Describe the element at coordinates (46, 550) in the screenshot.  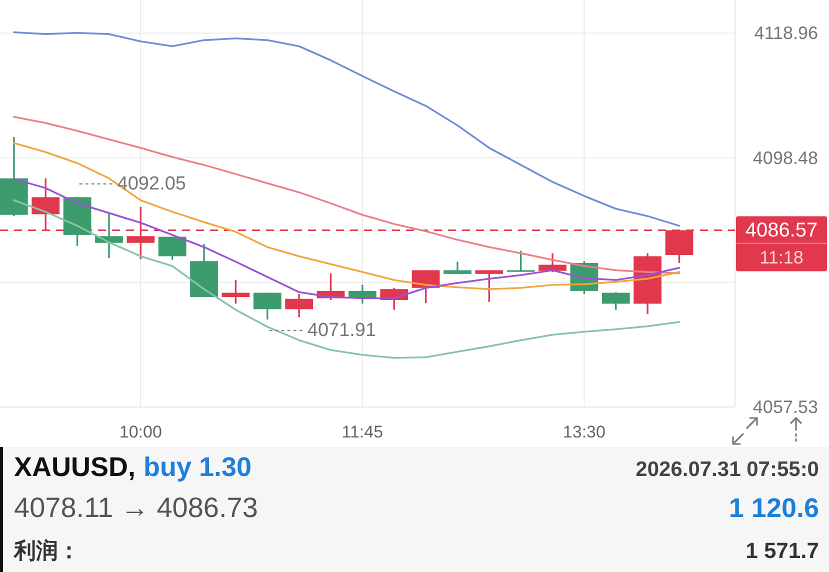
I see `text: 利润：` at that location.